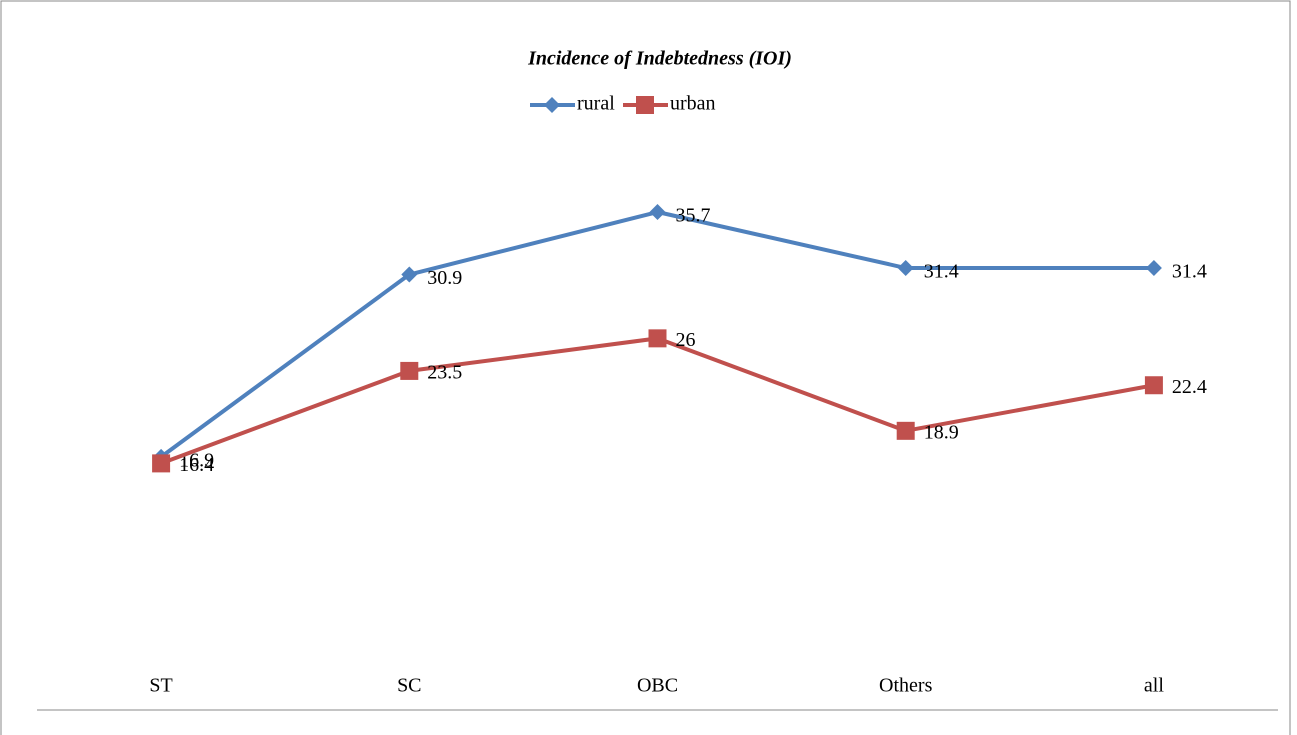  I want to click on x-tick-label: Others, so click(906, 686).